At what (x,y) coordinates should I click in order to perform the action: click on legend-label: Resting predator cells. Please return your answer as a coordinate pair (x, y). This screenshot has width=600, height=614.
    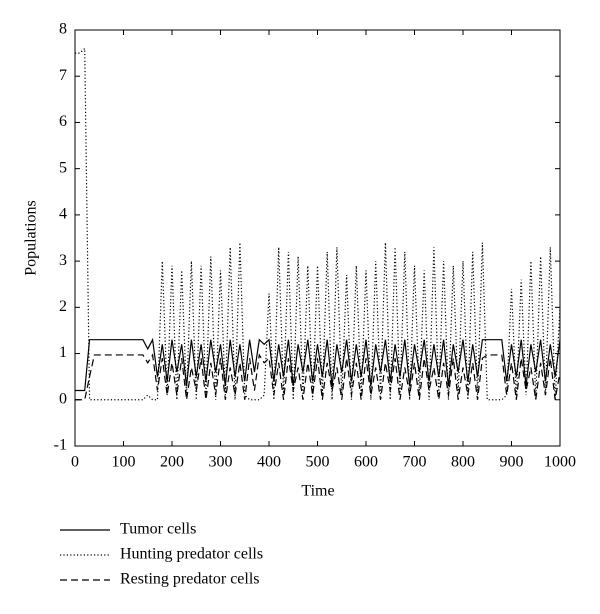
    Looking at the image, I should click on (190, 579).